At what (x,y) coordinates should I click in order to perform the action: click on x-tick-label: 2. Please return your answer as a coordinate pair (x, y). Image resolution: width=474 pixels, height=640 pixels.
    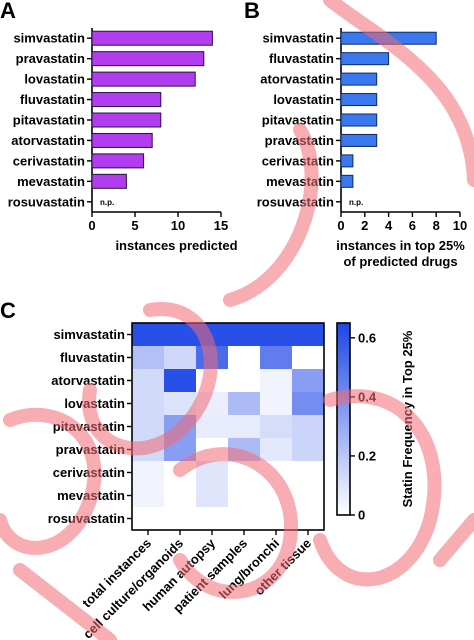
    Looking at the image, I should click on (364, 225).